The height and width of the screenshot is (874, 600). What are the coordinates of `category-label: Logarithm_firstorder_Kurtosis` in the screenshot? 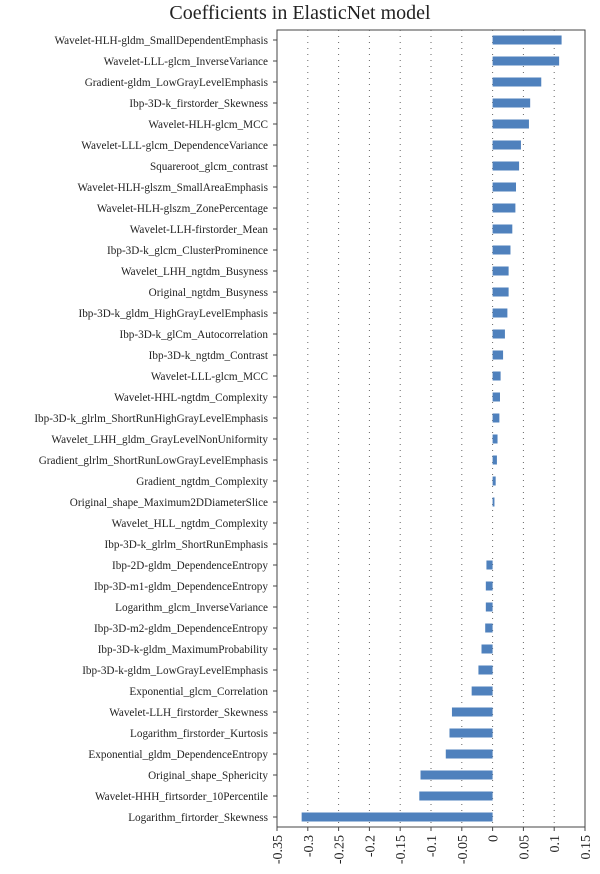 It's located at (199, 734).